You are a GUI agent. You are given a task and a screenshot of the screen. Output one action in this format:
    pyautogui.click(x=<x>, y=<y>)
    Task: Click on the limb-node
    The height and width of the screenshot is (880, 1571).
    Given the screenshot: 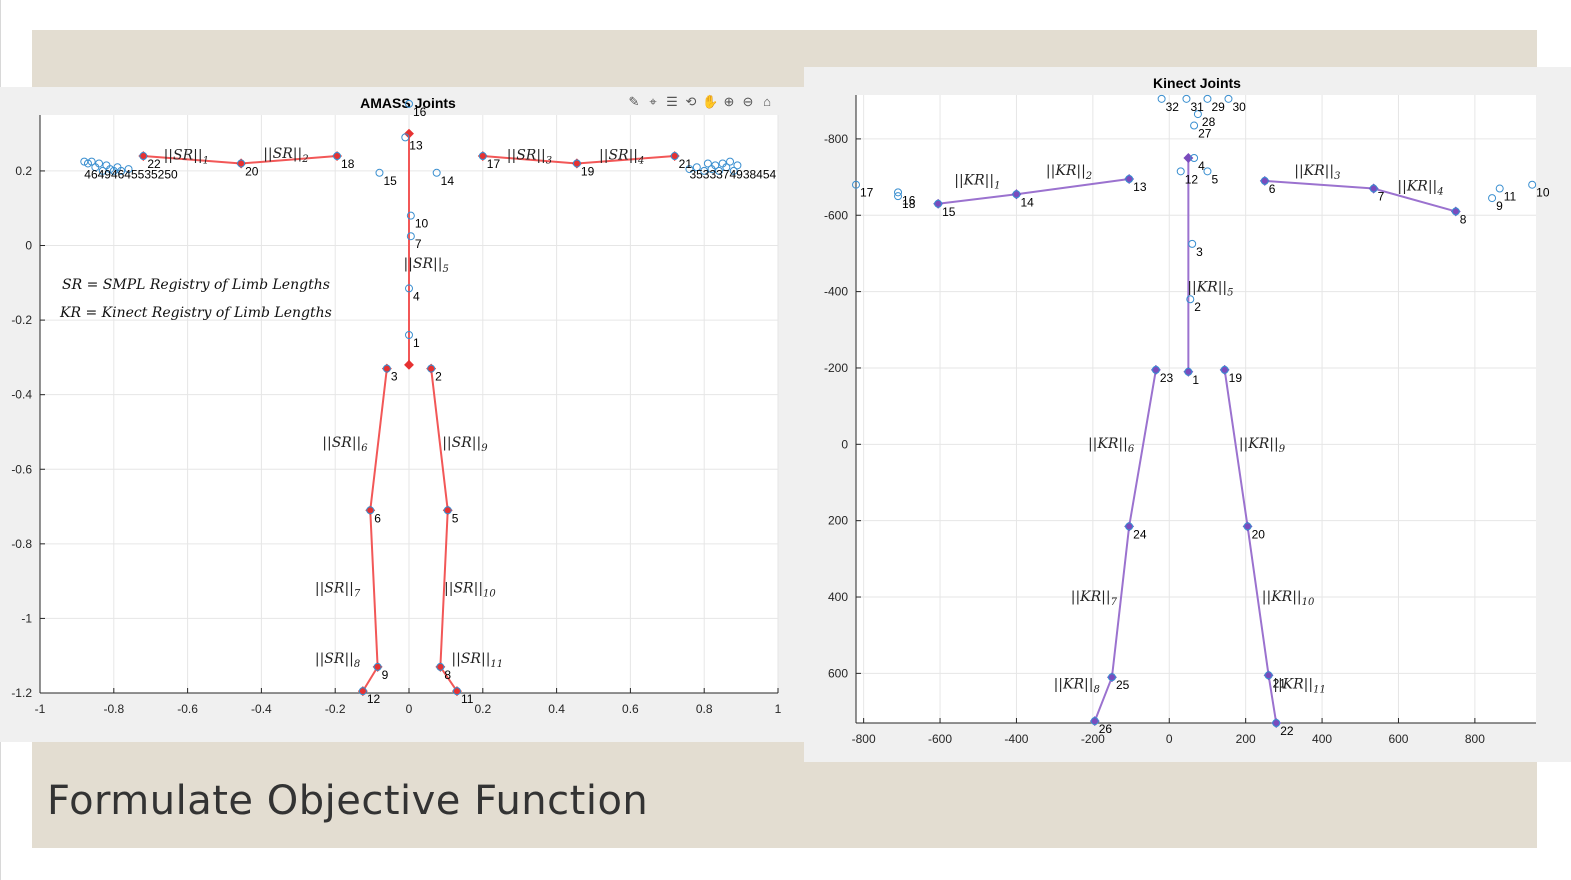 What is the action you would take?
    pyautogui.click(x=409, y=364)
    